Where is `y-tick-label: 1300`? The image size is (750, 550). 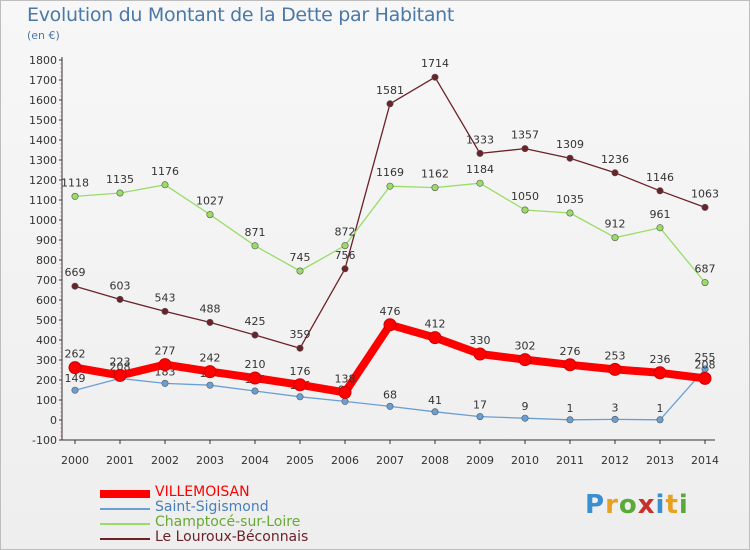 y-tick-label: 1300 is located at coordinates (43, 160).